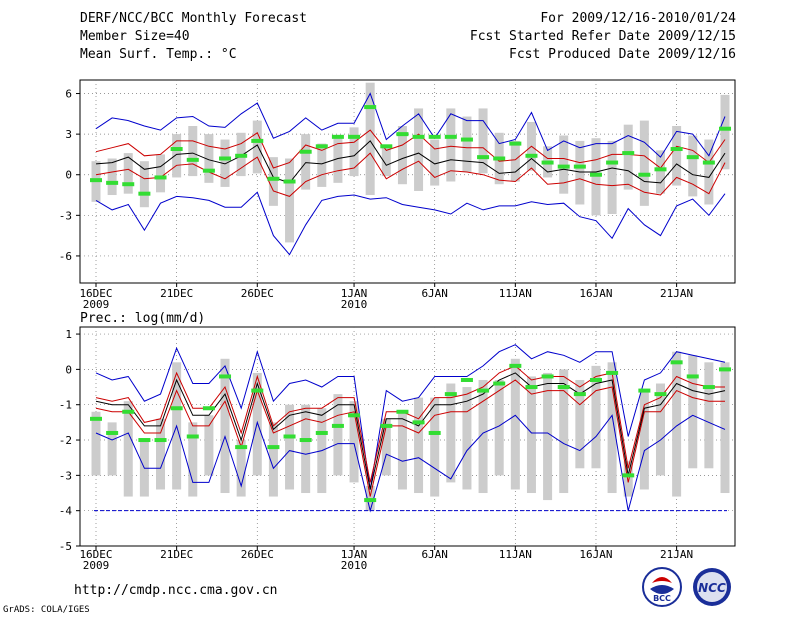 The image size is (800, 618). What do you see at coordinates (515, 293) in the screenshot?
I see `x-tick-label: 11JAN` at bounding box center [515, 293].